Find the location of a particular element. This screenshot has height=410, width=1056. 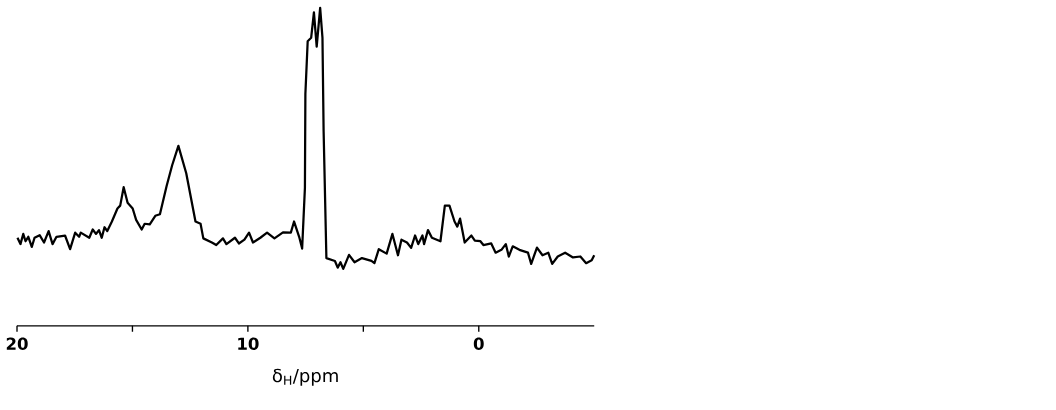

x-tick-label: 0 is located at coordinates (478, 344).